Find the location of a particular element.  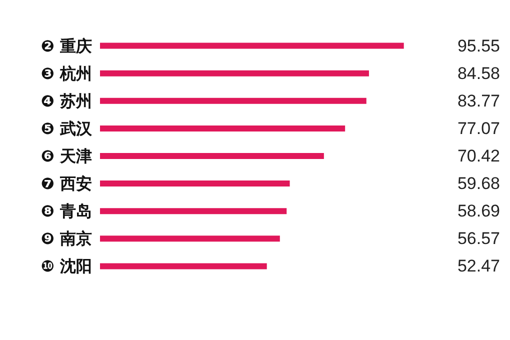

y-tick-label: ❽ 青岛 is located at coordinates (66, 211).